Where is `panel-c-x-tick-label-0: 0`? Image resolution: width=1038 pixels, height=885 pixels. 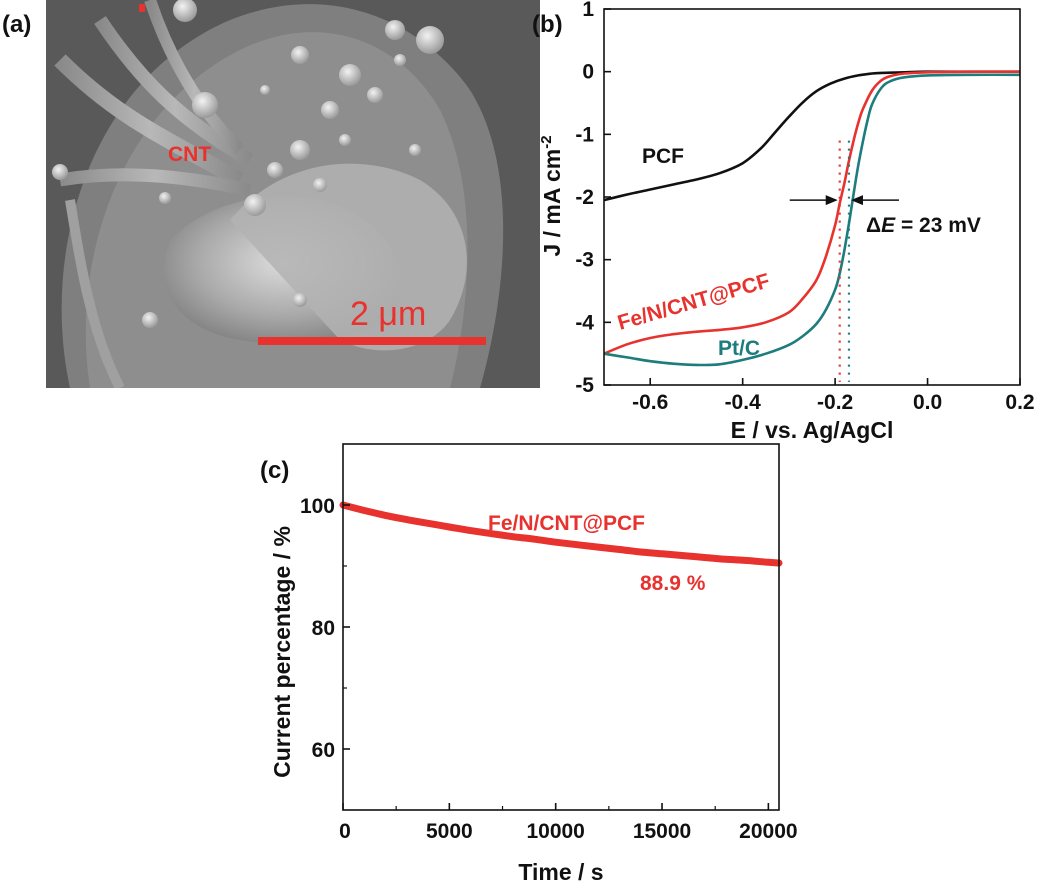 panel-c-x-tick-label-0: 0 is located at coordinates (345, 831).